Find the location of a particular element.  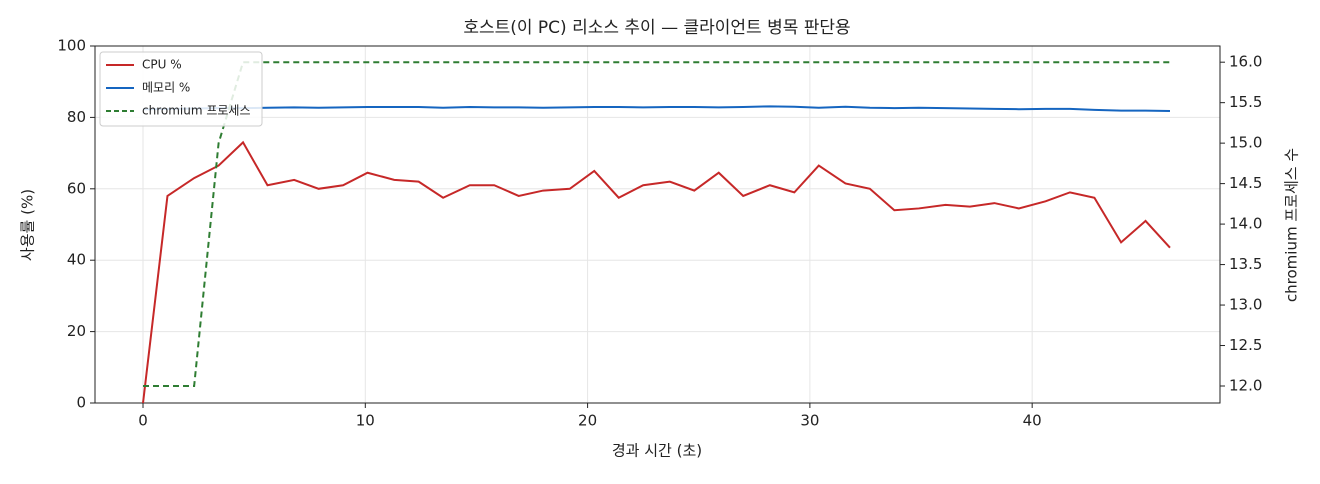

y-tick-label: 0 is located at coordinates (81, 403).